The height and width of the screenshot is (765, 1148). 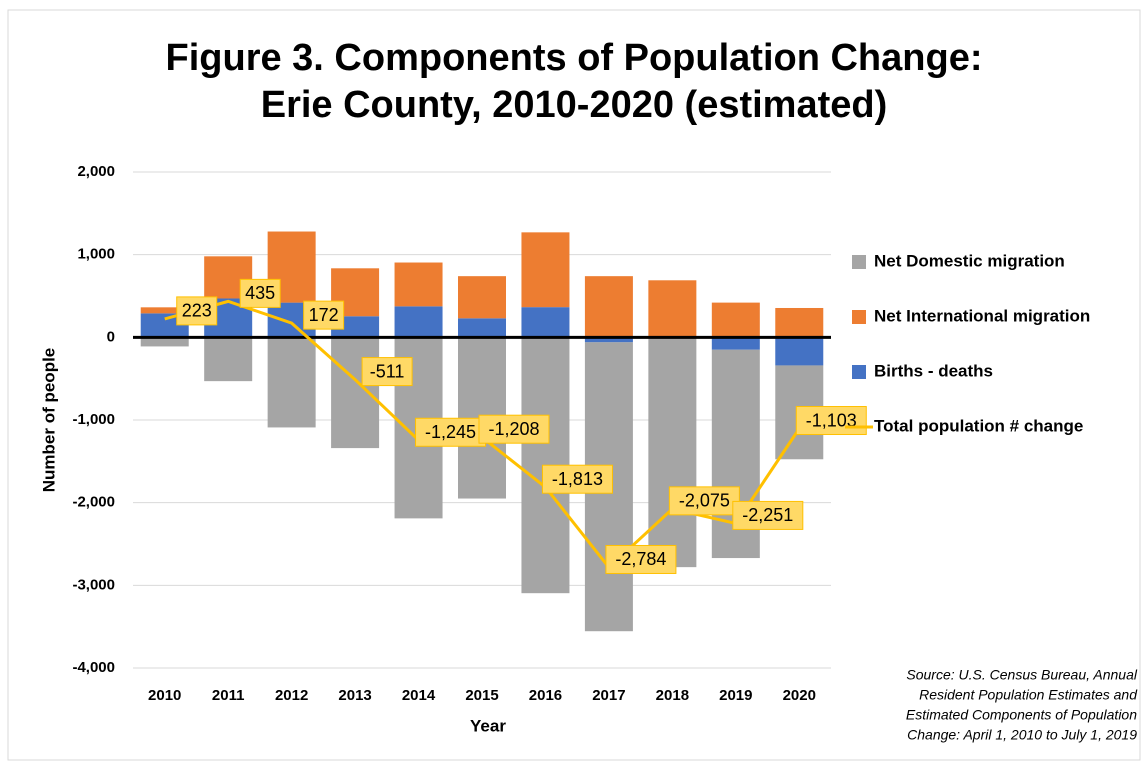 I want to click on legend-label: Total population # change, so click(x=978, y=425).